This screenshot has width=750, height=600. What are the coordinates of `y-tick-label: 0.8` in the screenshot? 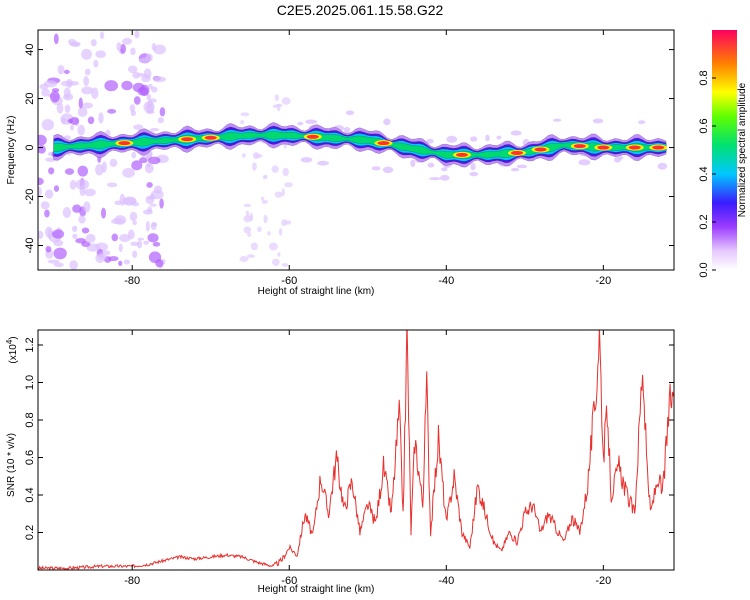 It's located at (30, 419).